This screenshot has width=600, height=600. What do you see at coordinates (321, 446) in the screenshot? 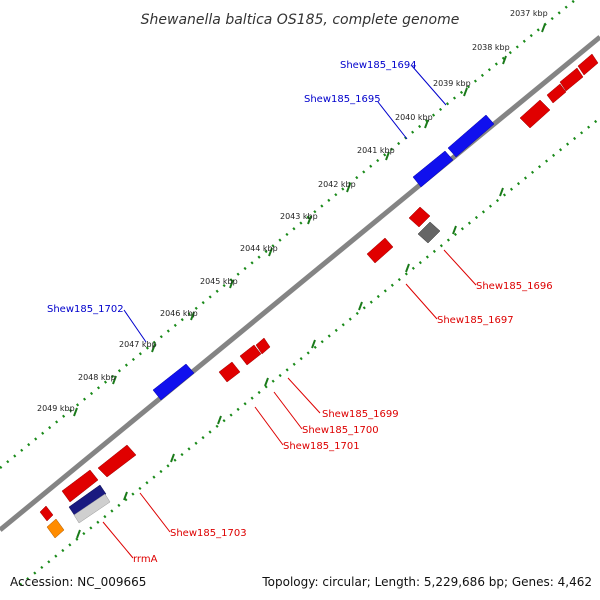
I see `gene-label-Shew185_1701: Shew185_1701` at bounding box center [321, 446].